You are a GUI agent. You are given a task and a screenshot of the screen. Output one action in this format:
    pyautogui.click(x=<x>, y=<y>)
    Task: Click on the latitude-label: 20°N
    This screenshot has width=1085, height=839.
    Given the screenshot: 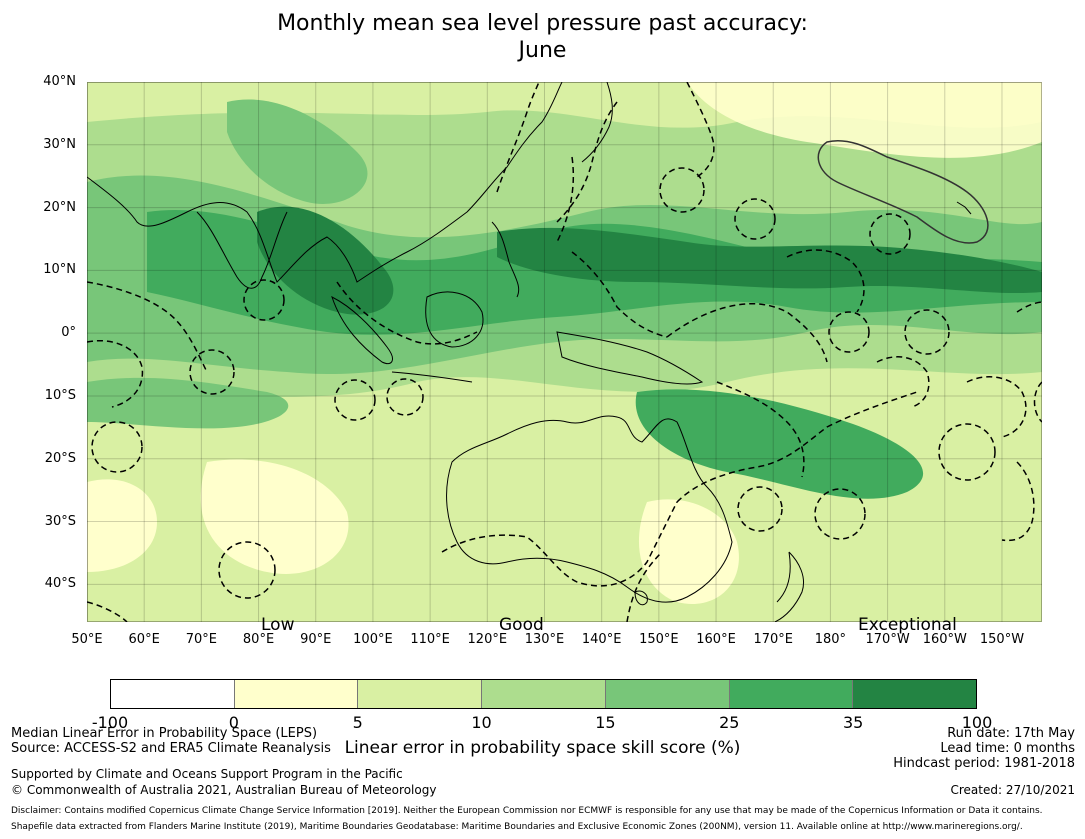 What is the action you would take?
    pyautogui.click(x=59, y=207)
    